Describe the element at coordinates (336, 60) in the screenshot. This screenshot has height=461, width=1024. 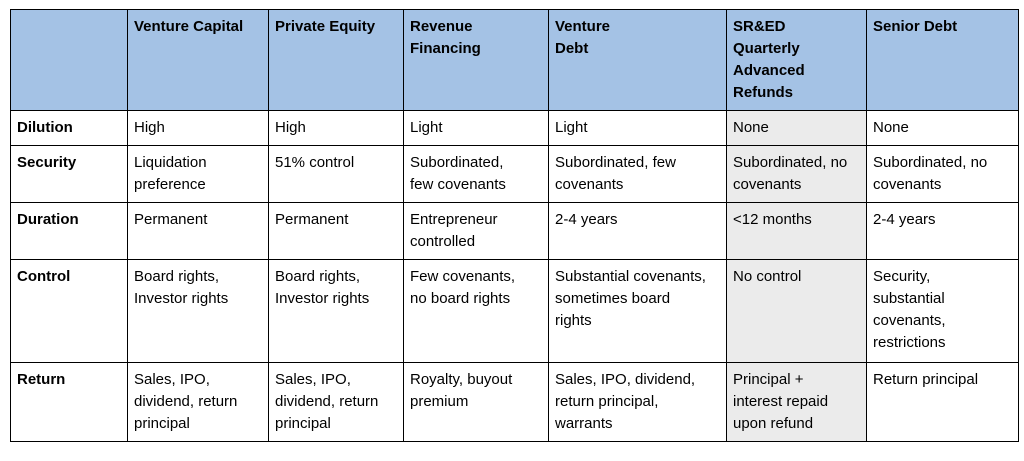
I see `header-private-equity: Private Equity` at that location.